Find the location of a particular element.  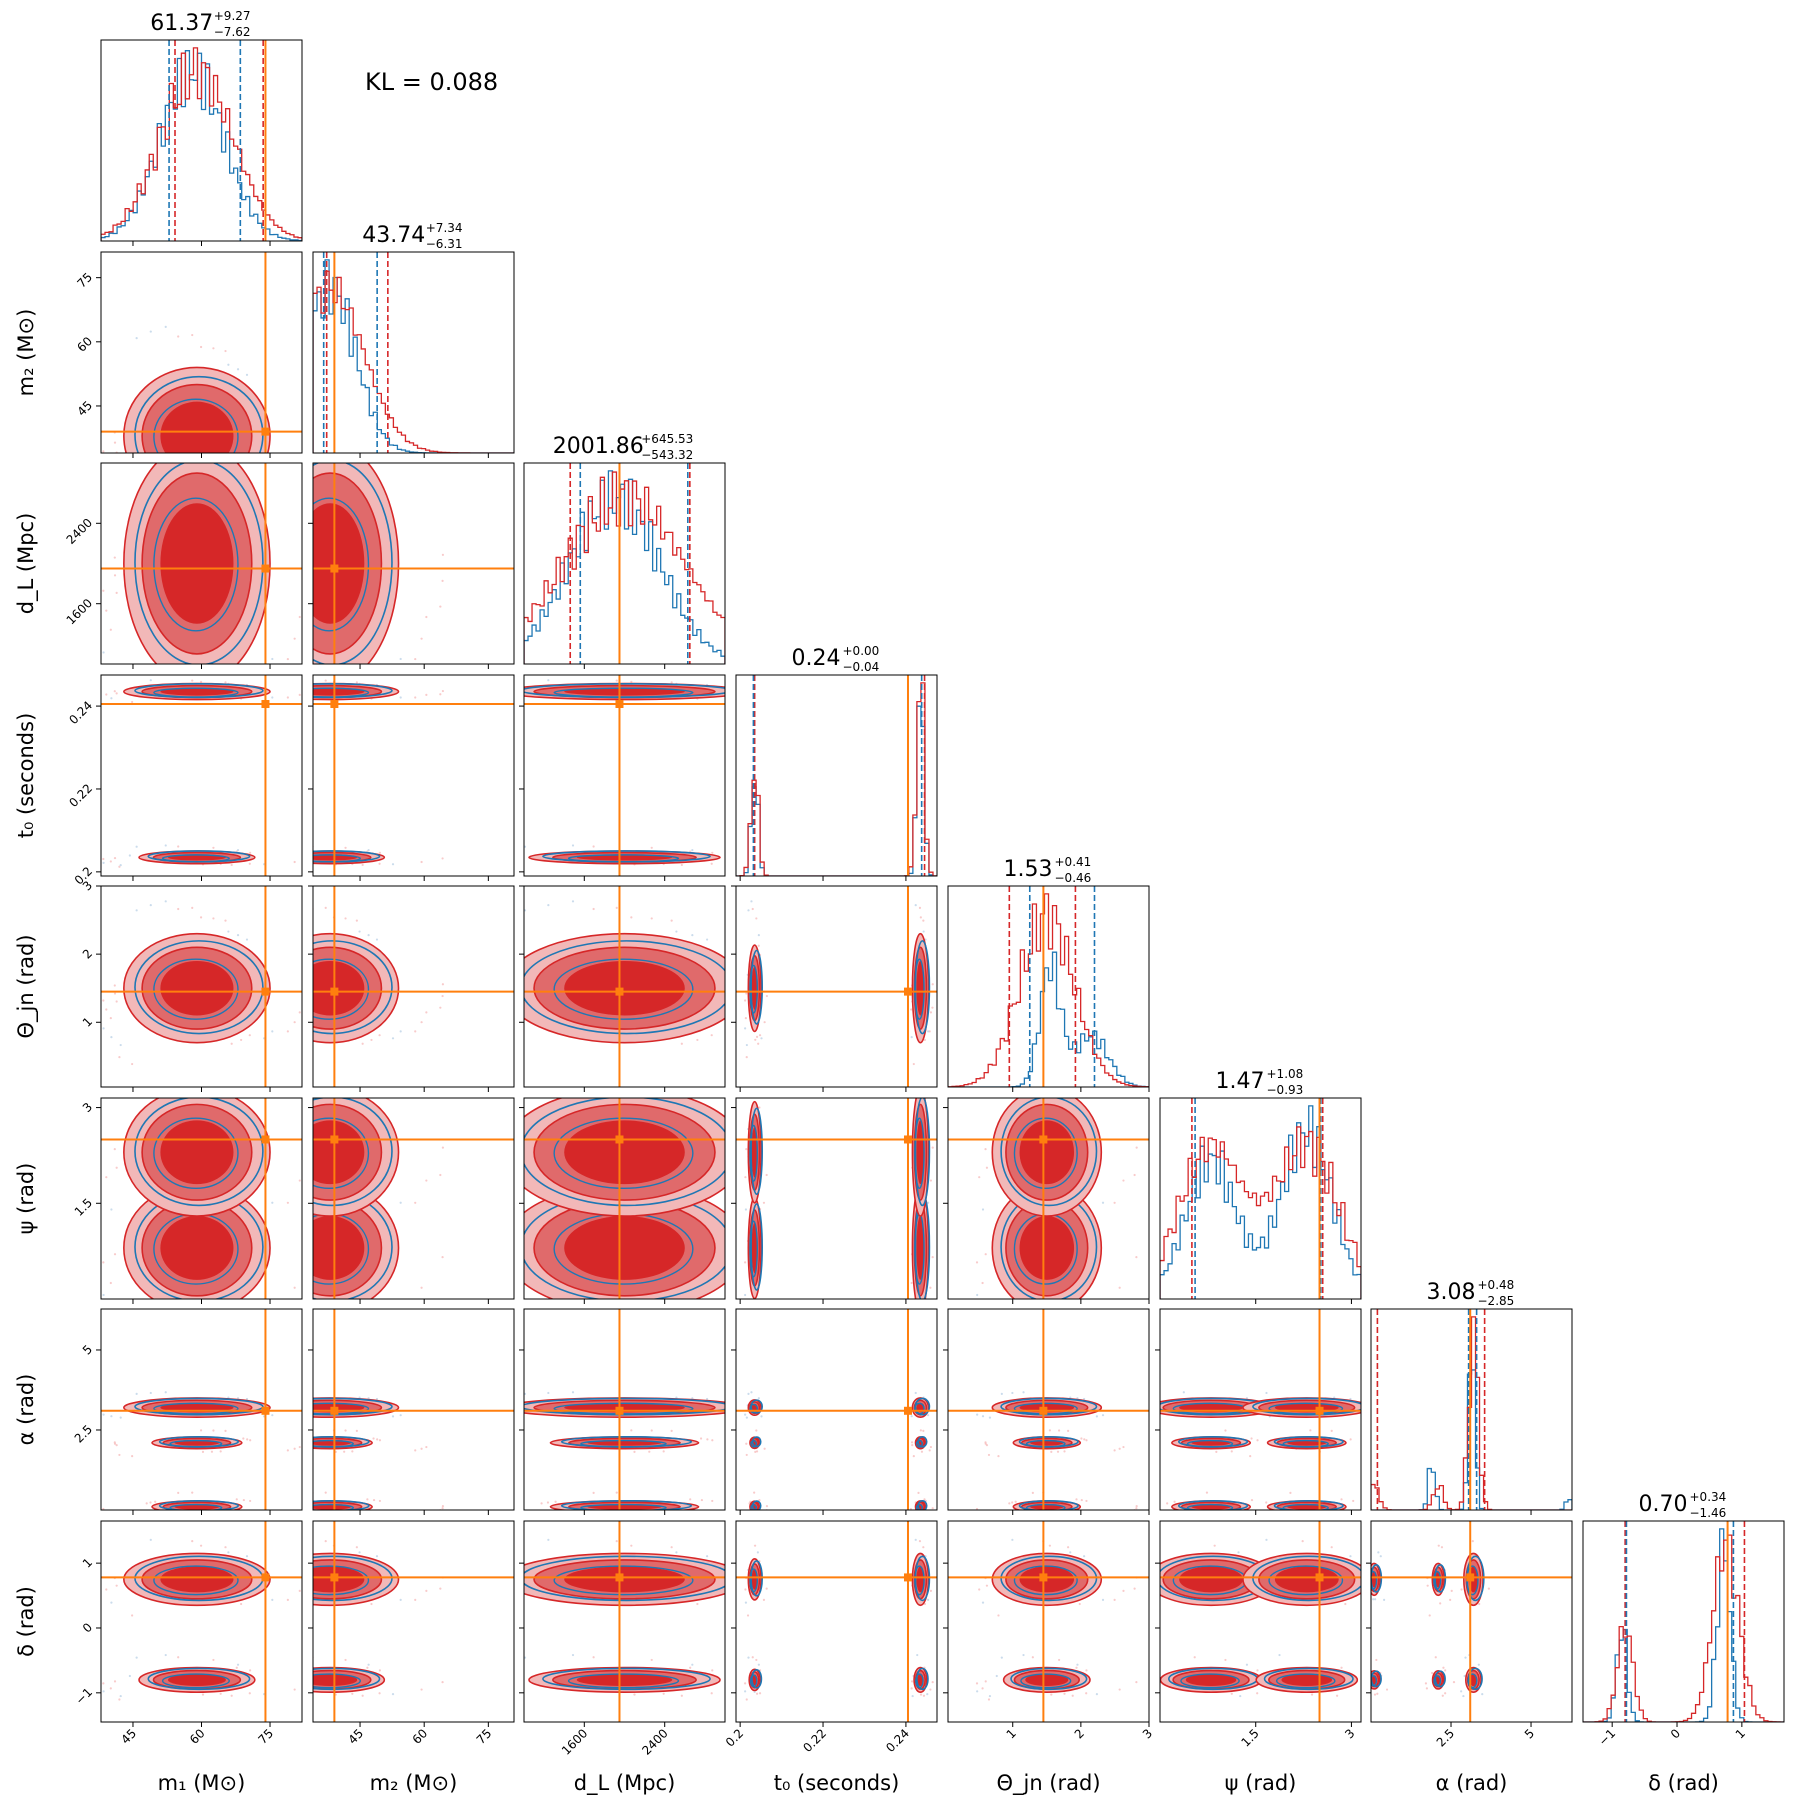

y-axis-label-t0: t₀ (seconds) is located at coordinates (26, 776).